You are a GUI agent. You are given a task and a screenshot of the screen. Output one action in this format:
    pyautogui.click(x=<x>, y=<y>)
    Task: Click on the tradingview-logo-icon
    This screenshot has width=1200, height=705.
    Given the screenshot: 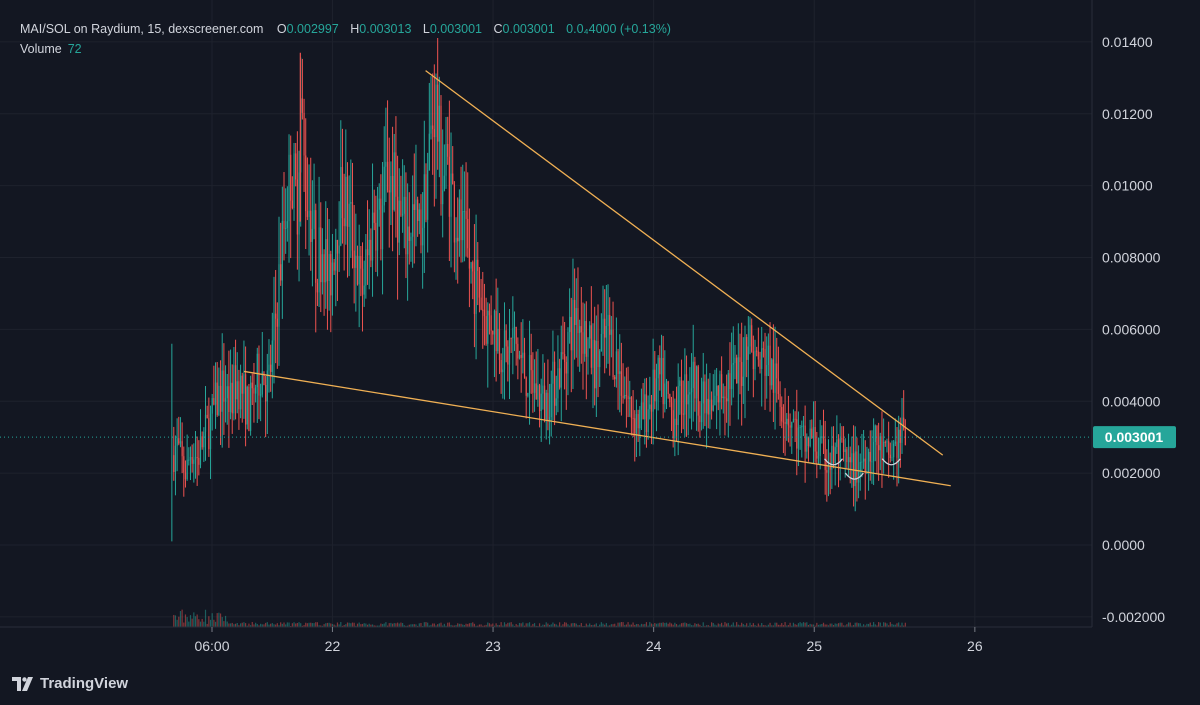 What is the action you would take?
    pyautogui.click(x=22, y=683)
    